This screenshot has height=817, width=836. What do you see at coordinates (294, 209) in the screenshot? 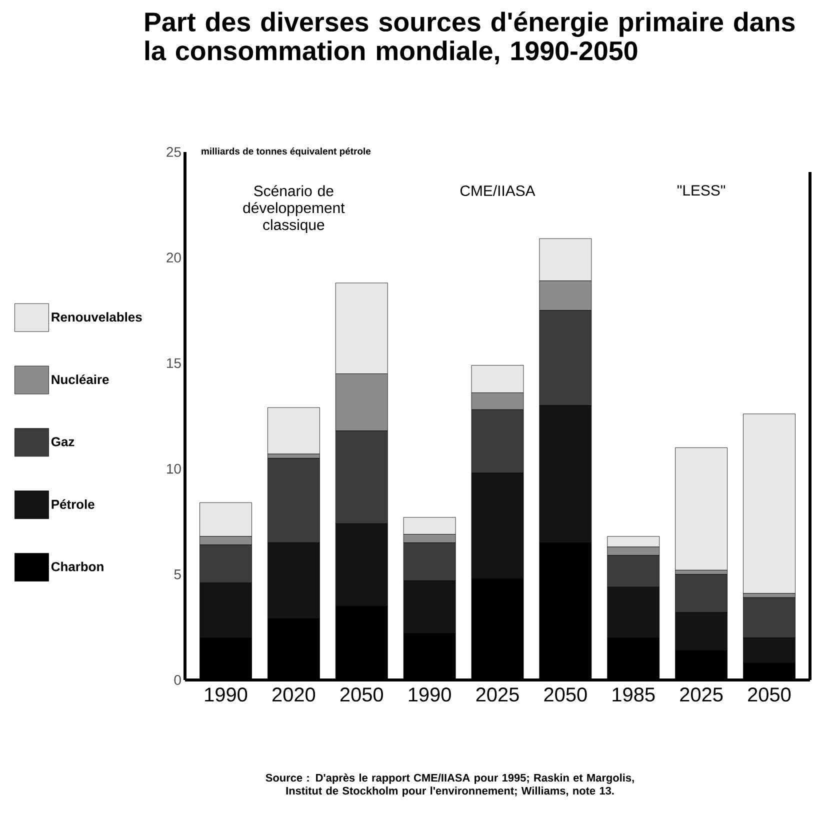
I see `annotation: Scénario de développement classique` at bounding box center [294, 209].